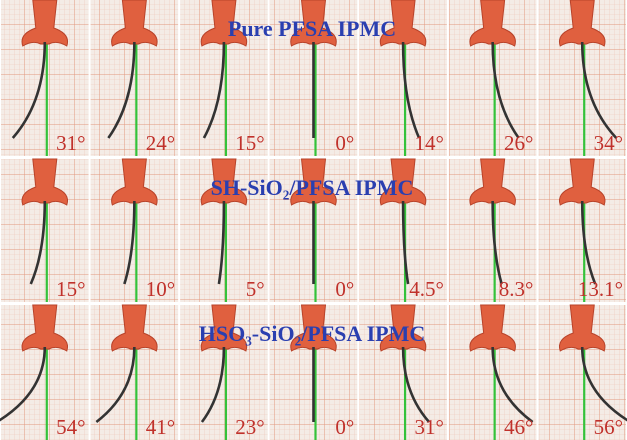  I want to click on angle-label: 4.5°, so click(426, 289).